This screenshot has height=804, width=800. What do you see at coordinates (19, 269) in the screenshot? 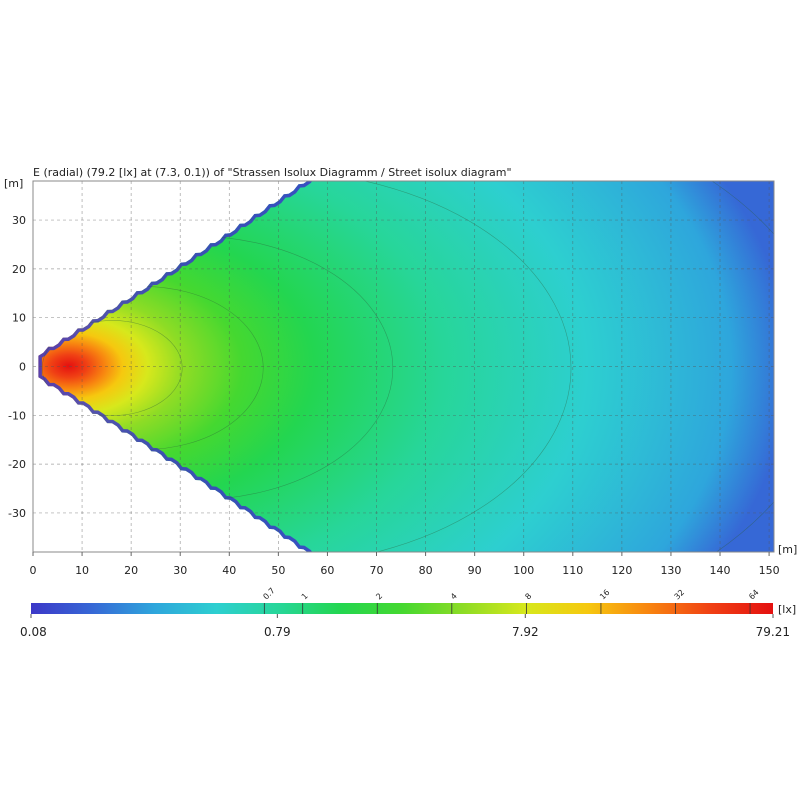
I see `y-tick-label: 20` at bounding box center [19, 269].